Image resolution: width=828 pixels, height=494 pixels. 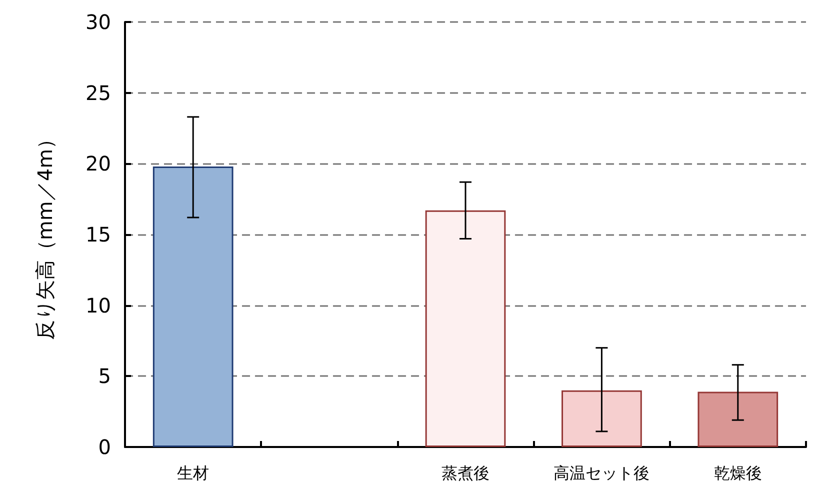 What do you see at coordinates (98, 92) in the screenshot?
I see `y-tick-label: 25` at bounding box center [98, 92].